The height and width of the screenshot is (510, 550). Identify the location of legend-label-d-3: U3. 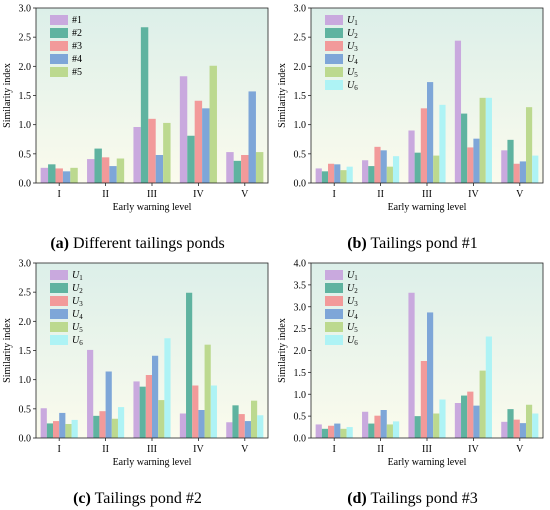
(352, 302).